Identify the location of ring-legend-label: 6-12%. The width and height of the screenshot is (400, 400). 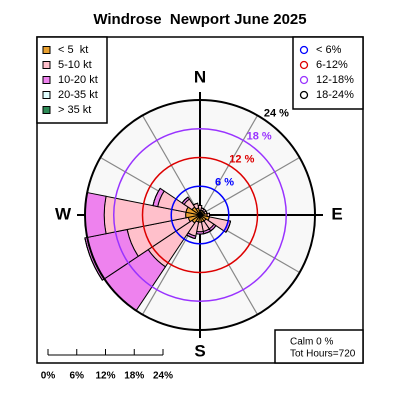
(332, 65).